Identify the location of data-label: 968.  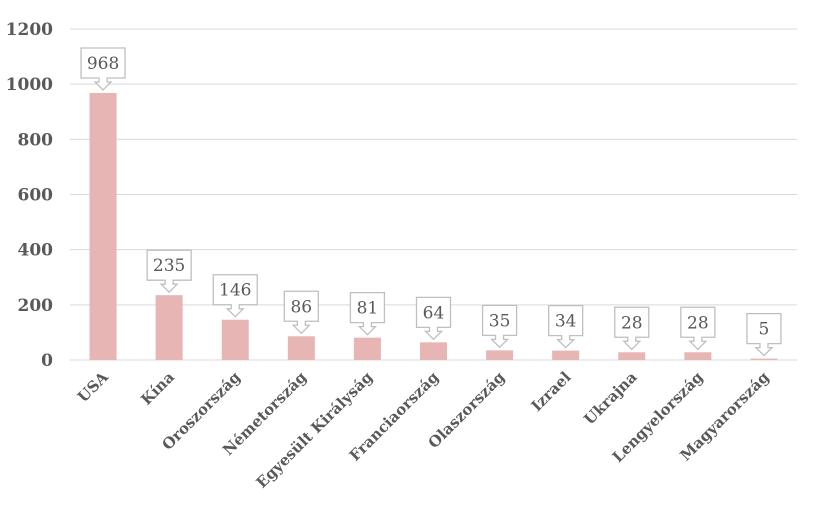
(103, 64).